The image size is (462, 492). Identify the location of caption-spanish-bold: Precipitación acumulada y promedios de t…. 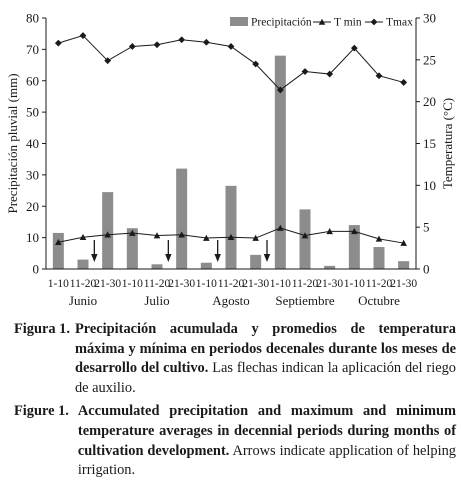
(265, 349).